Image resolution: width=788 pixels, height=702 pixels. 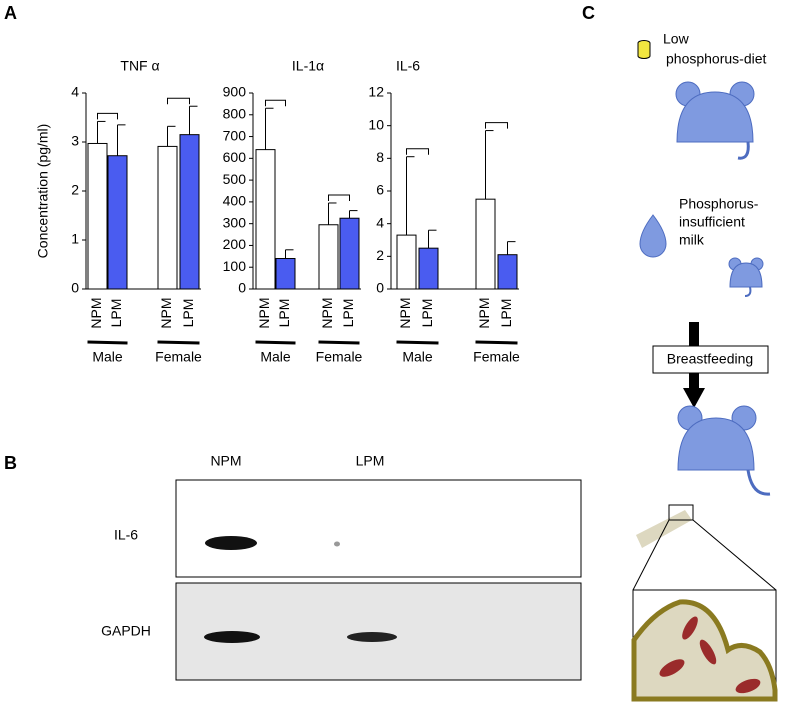 What do you see at coordinates (10, 13) in the screenshot?
I see `panel-label: A` at bounding box center [10, 13].